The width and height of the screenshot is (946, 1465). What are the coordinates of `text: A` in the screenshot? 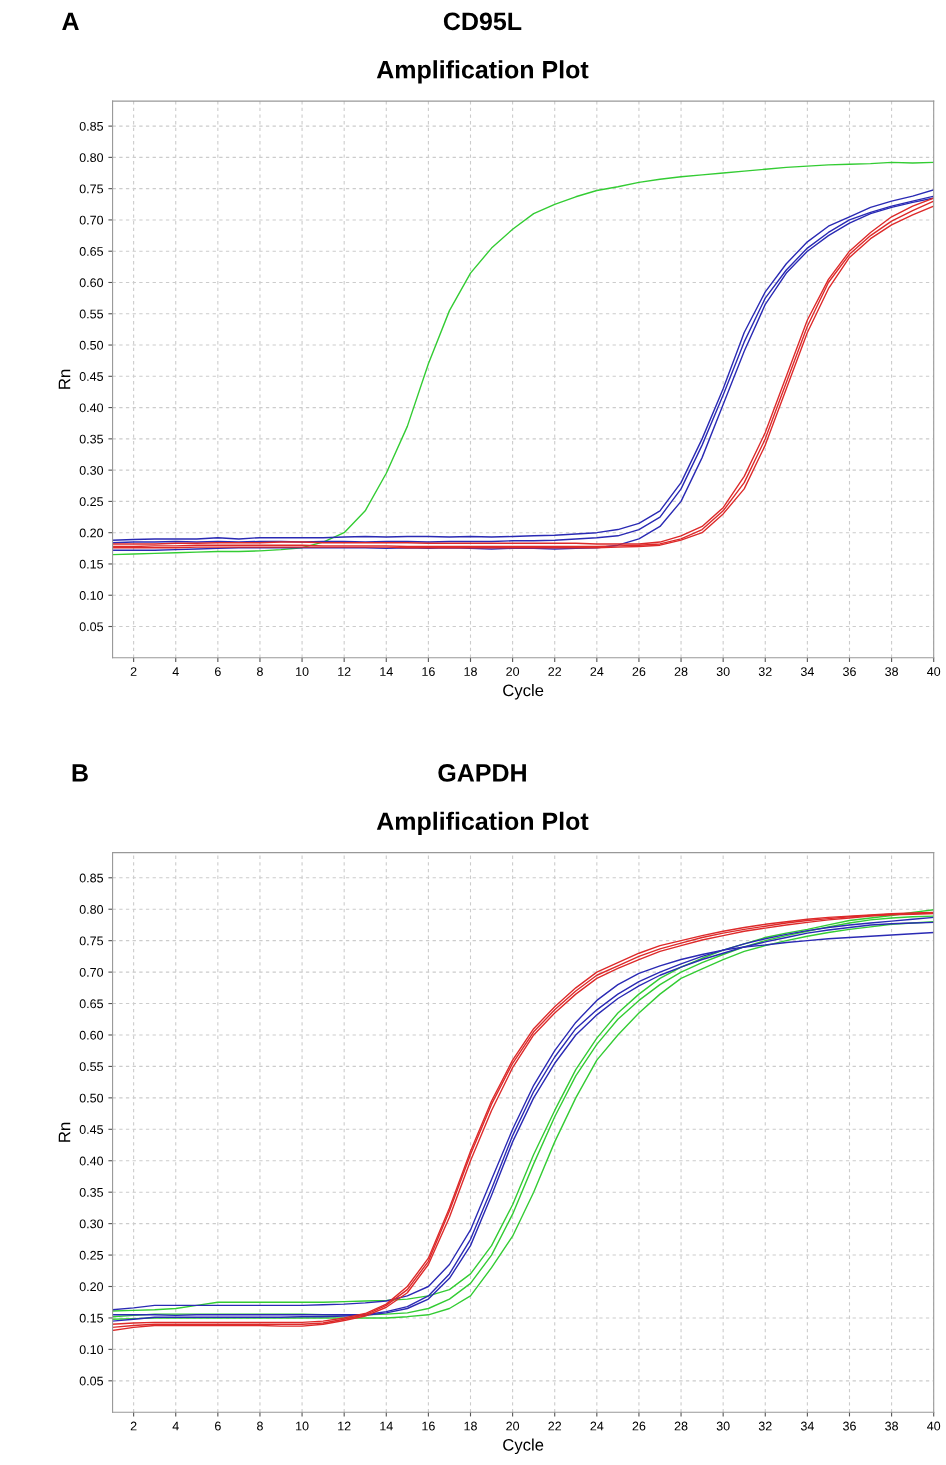 It's located at (70, 21).